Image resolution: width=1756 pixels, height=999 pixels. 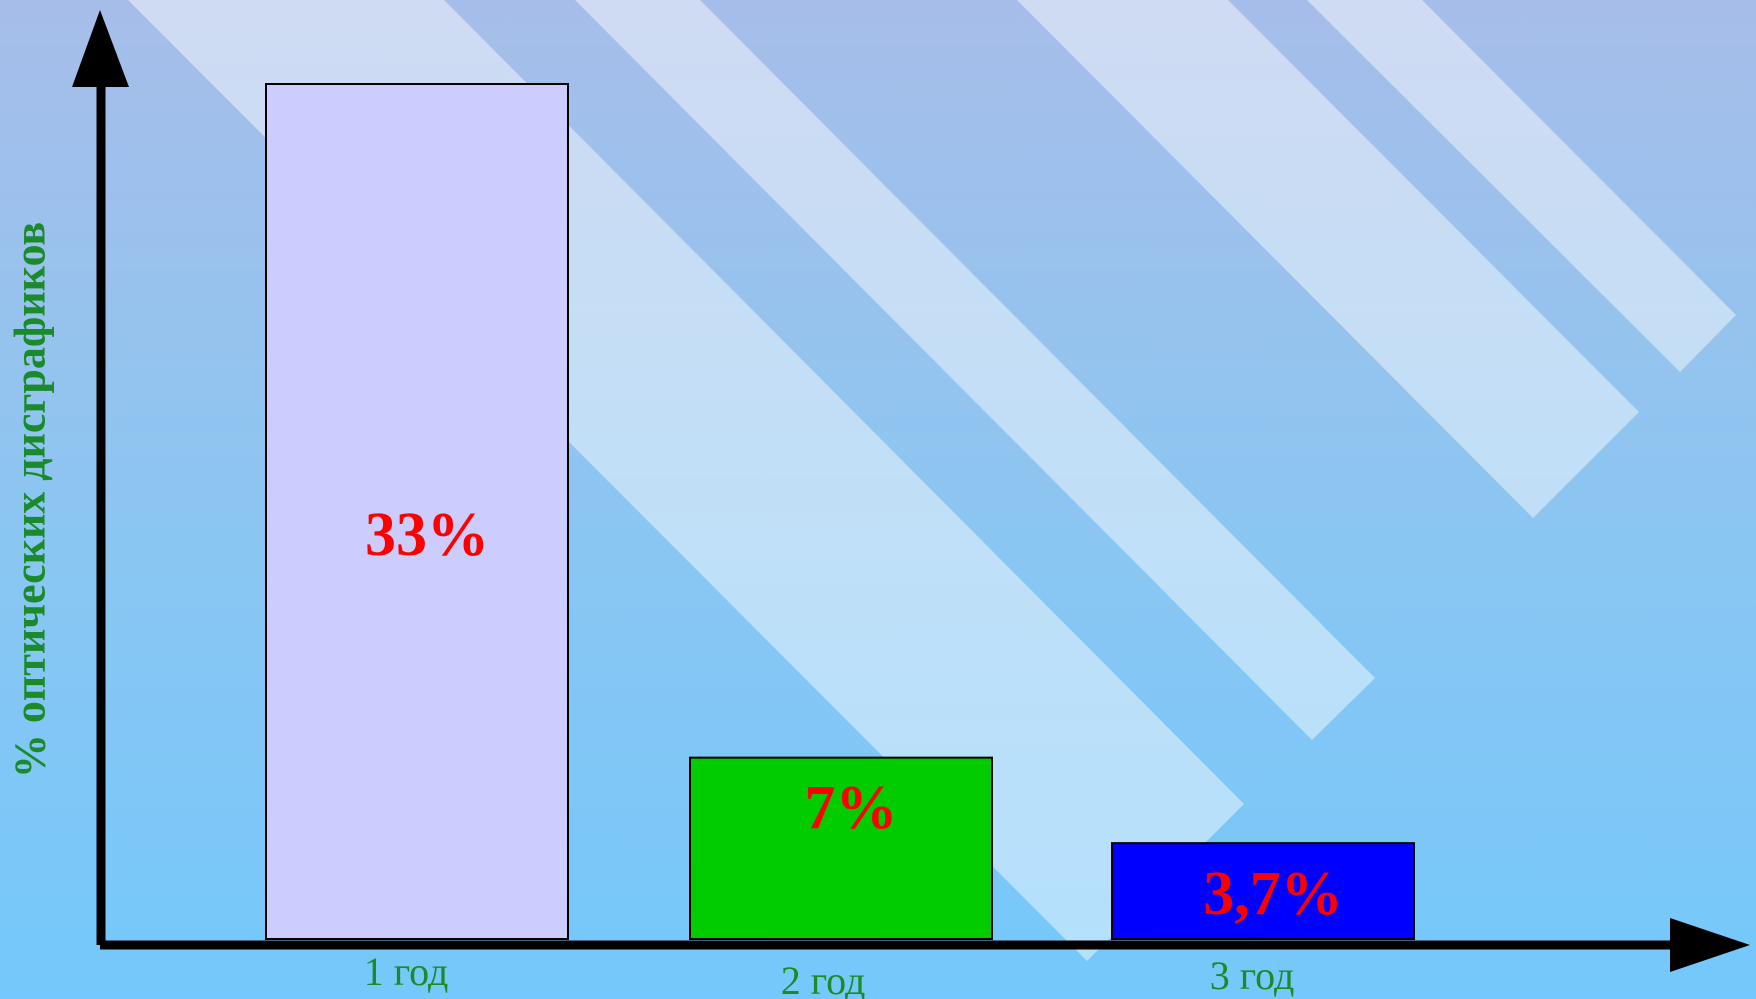 What do you see at coordinates (851, 808) in the screenshot?
I see `bar-value-label-2: 7%` at bounding box center [851, 808].